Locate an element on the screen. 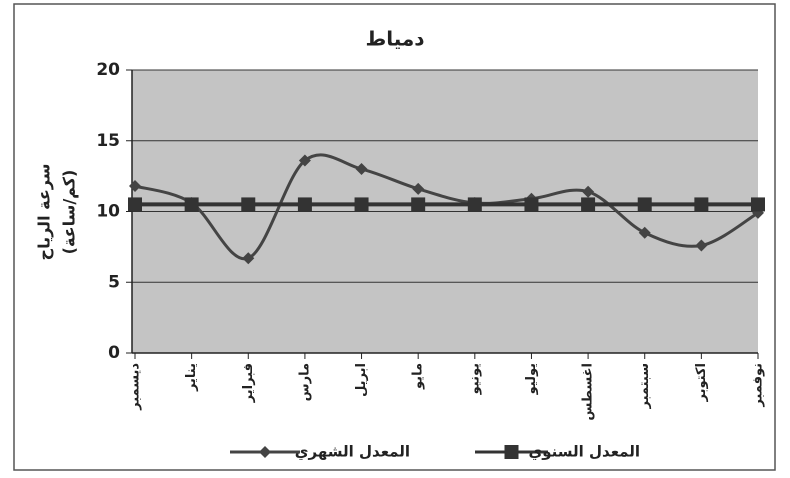  y-tick-label: 0 is located at coordinates (114, 353).